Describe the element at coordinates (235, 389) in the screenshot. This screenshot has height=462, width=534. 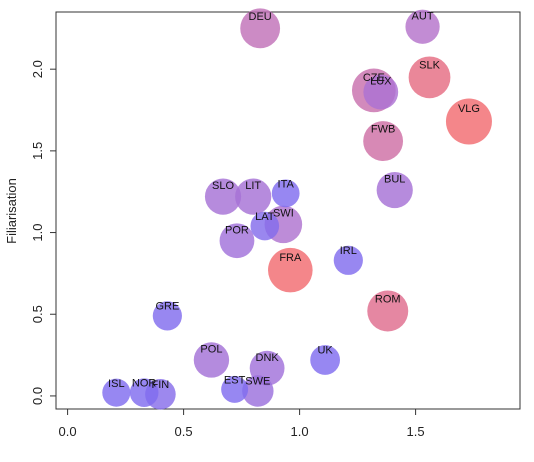
I see `bubble-est` at that location.